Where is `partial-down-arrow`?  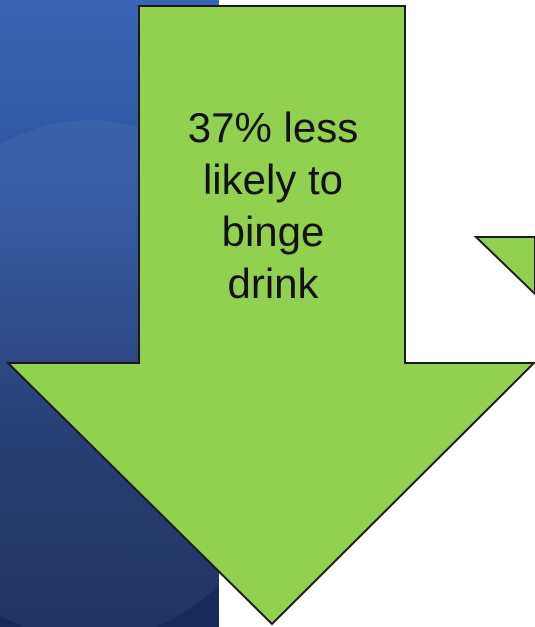
partial-down-arrow is located at coordinates (504, 266).